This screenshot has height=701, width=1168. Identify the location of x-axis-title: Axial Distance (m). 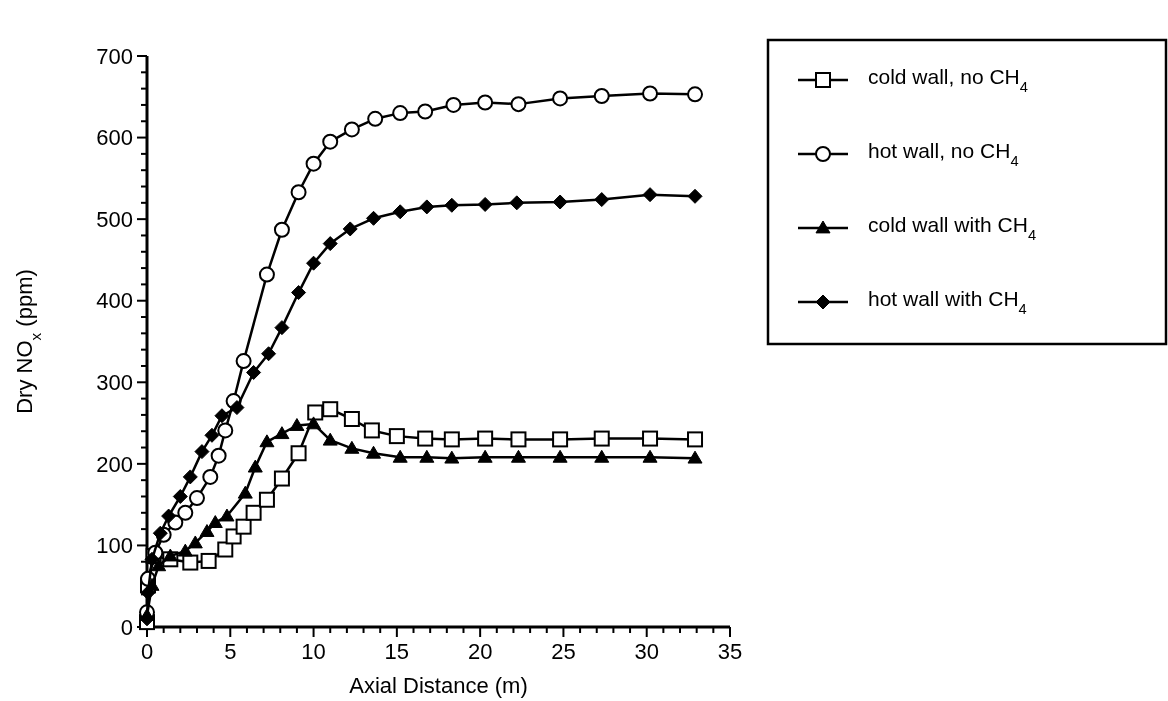
(438, 685).